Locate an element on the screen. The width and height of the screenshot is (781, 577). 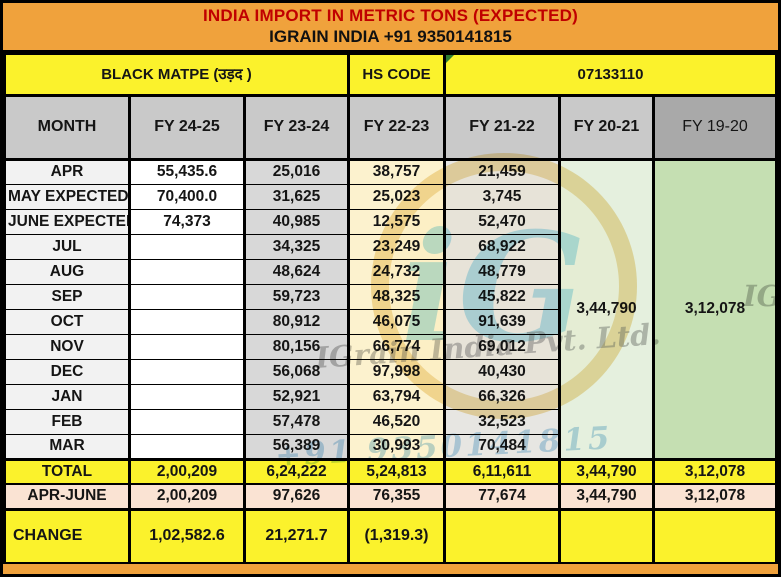
total-label: TOTAL is located at coordinates (67, 471).